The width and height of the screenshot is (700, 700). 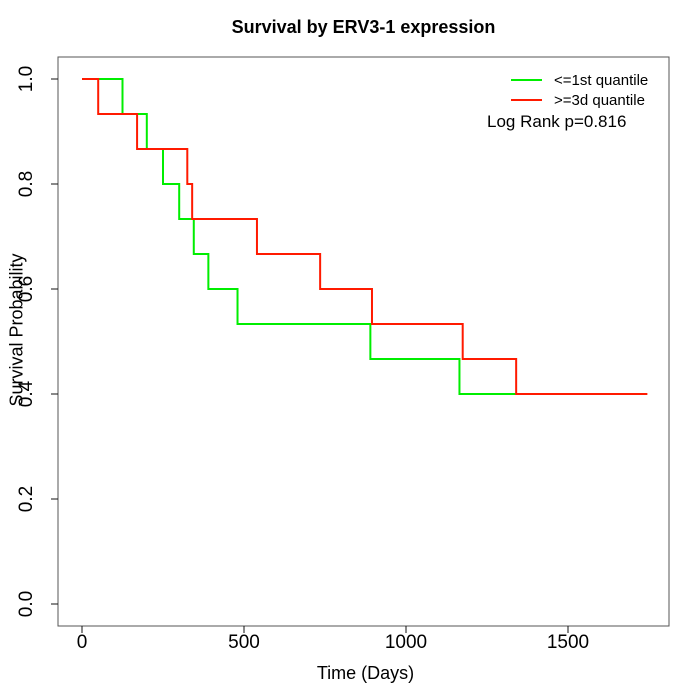 What do you see at coordinates (26, 289) in the screenshot?
I see `y-tick-label: 0.6` at bounding box center [26, 289].